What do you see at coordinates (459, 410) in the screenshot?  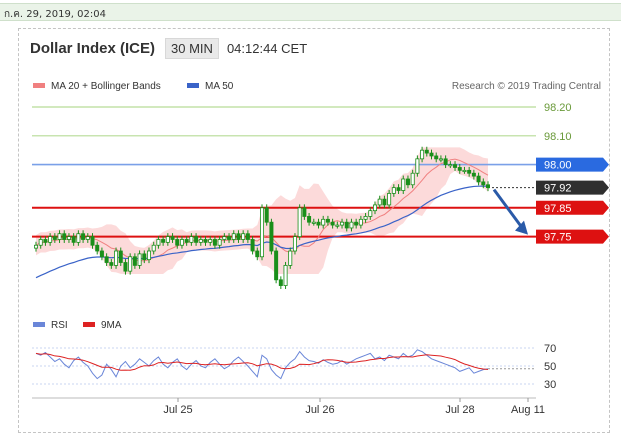 I see `x-tick-label-jul-28: Jul 28` at bounding box center [459, 410].